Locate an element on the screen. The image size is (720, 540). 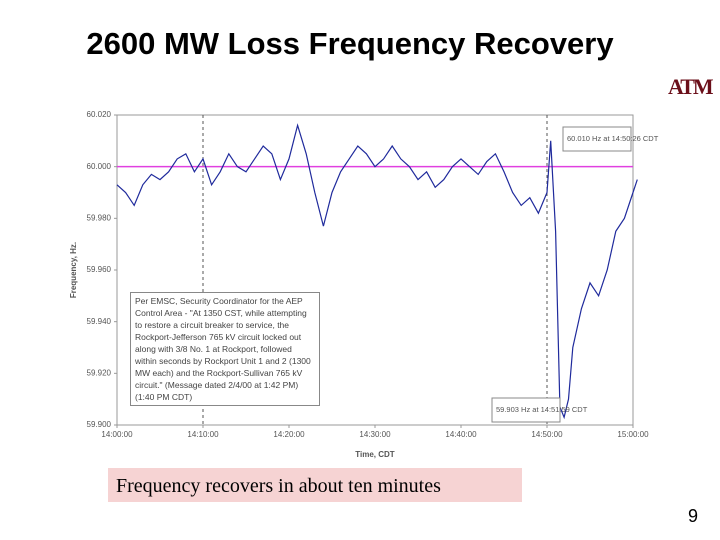
y-tick-label: 59.980 is located at coordinates (99, 217).